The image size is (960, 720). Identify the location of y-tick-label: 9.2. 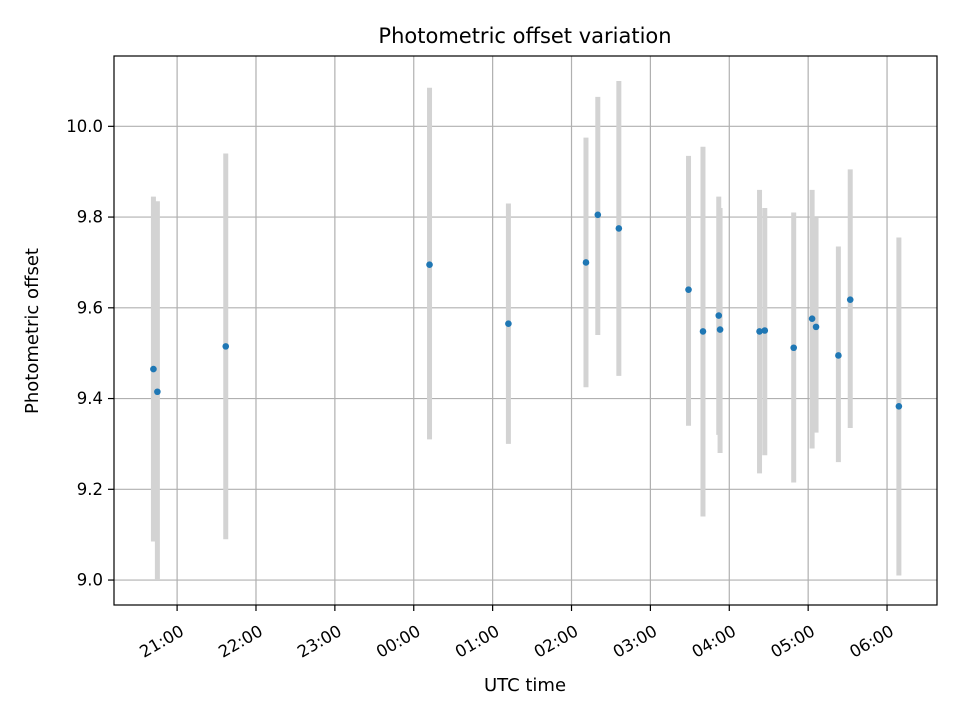
(90, 489).